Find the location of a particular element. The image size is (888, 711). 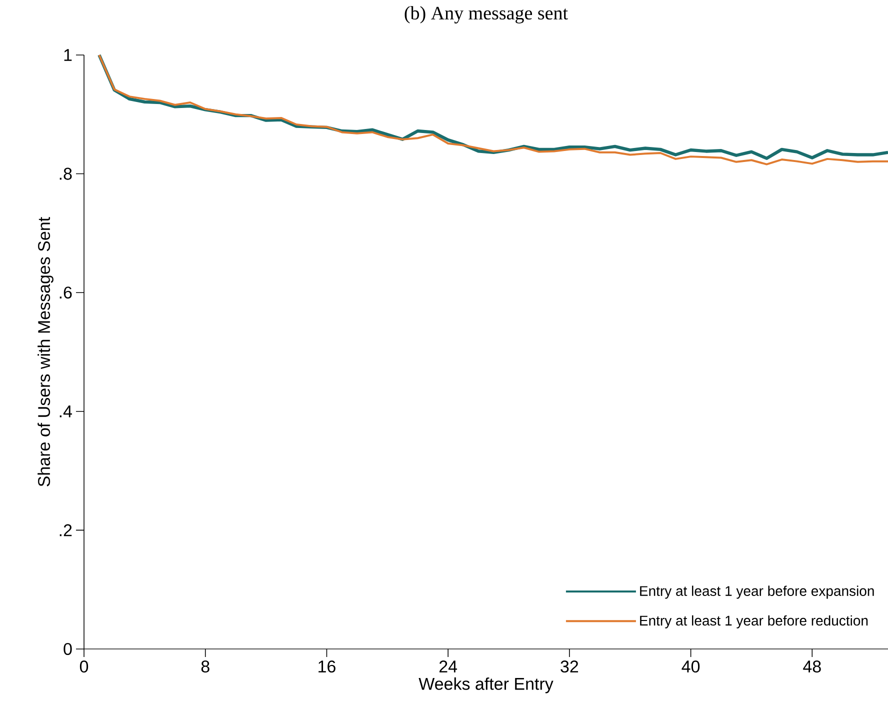

chart-title: (b) Any message sent is located at coordinates (486, 15).